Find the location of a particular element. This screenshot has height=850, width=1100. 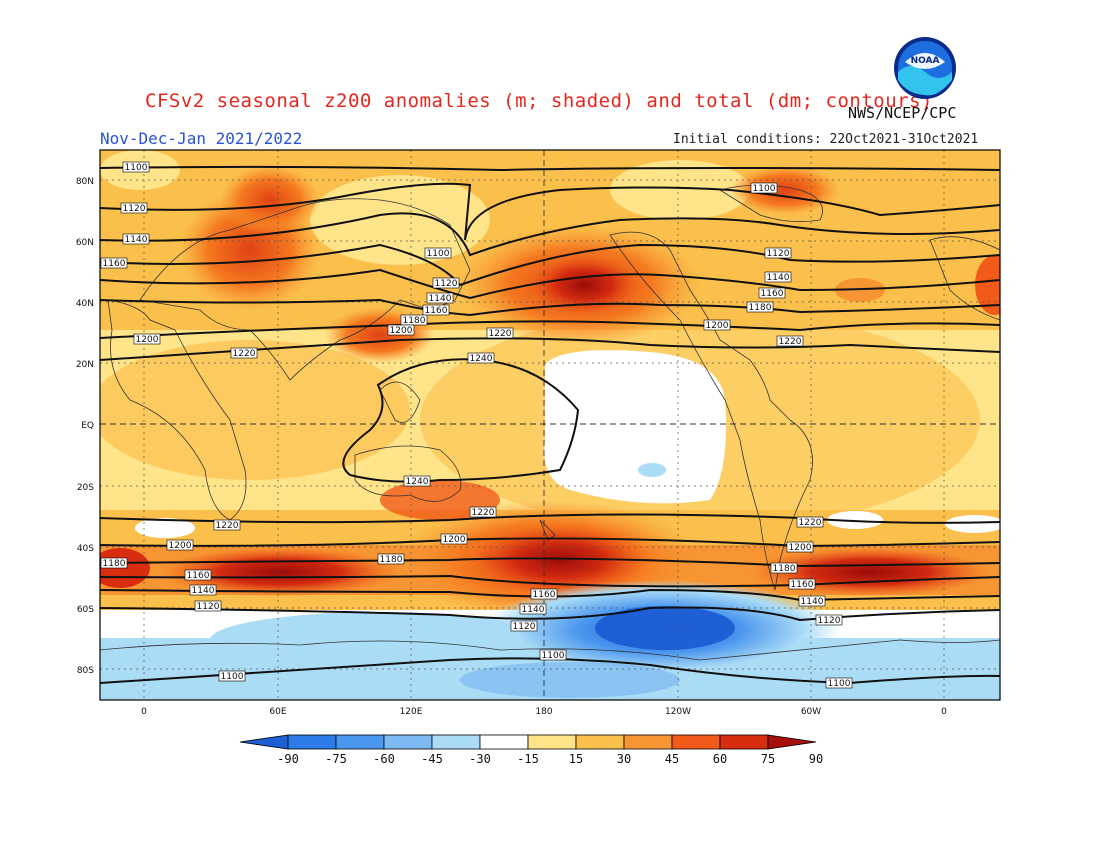

season-label: Nov-Dec-Jan 2021/2022 is located at coordinates (201, 138).